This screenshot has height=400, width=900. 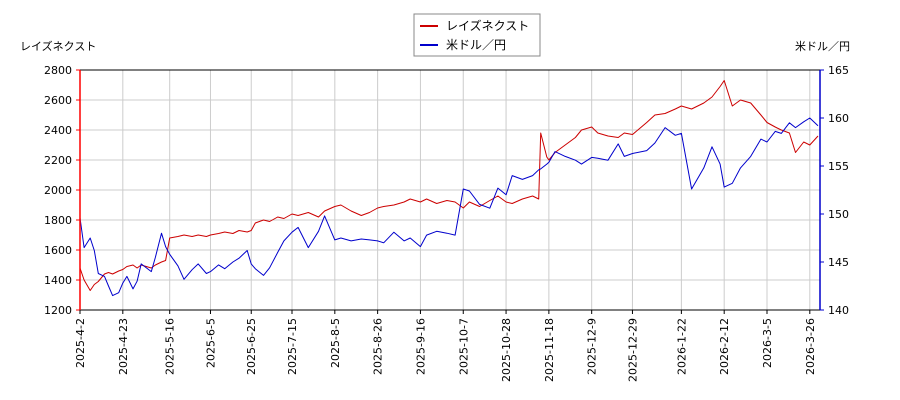 I want to click on x-tick-label: 2025-4-23, so click(x=123, y=346).